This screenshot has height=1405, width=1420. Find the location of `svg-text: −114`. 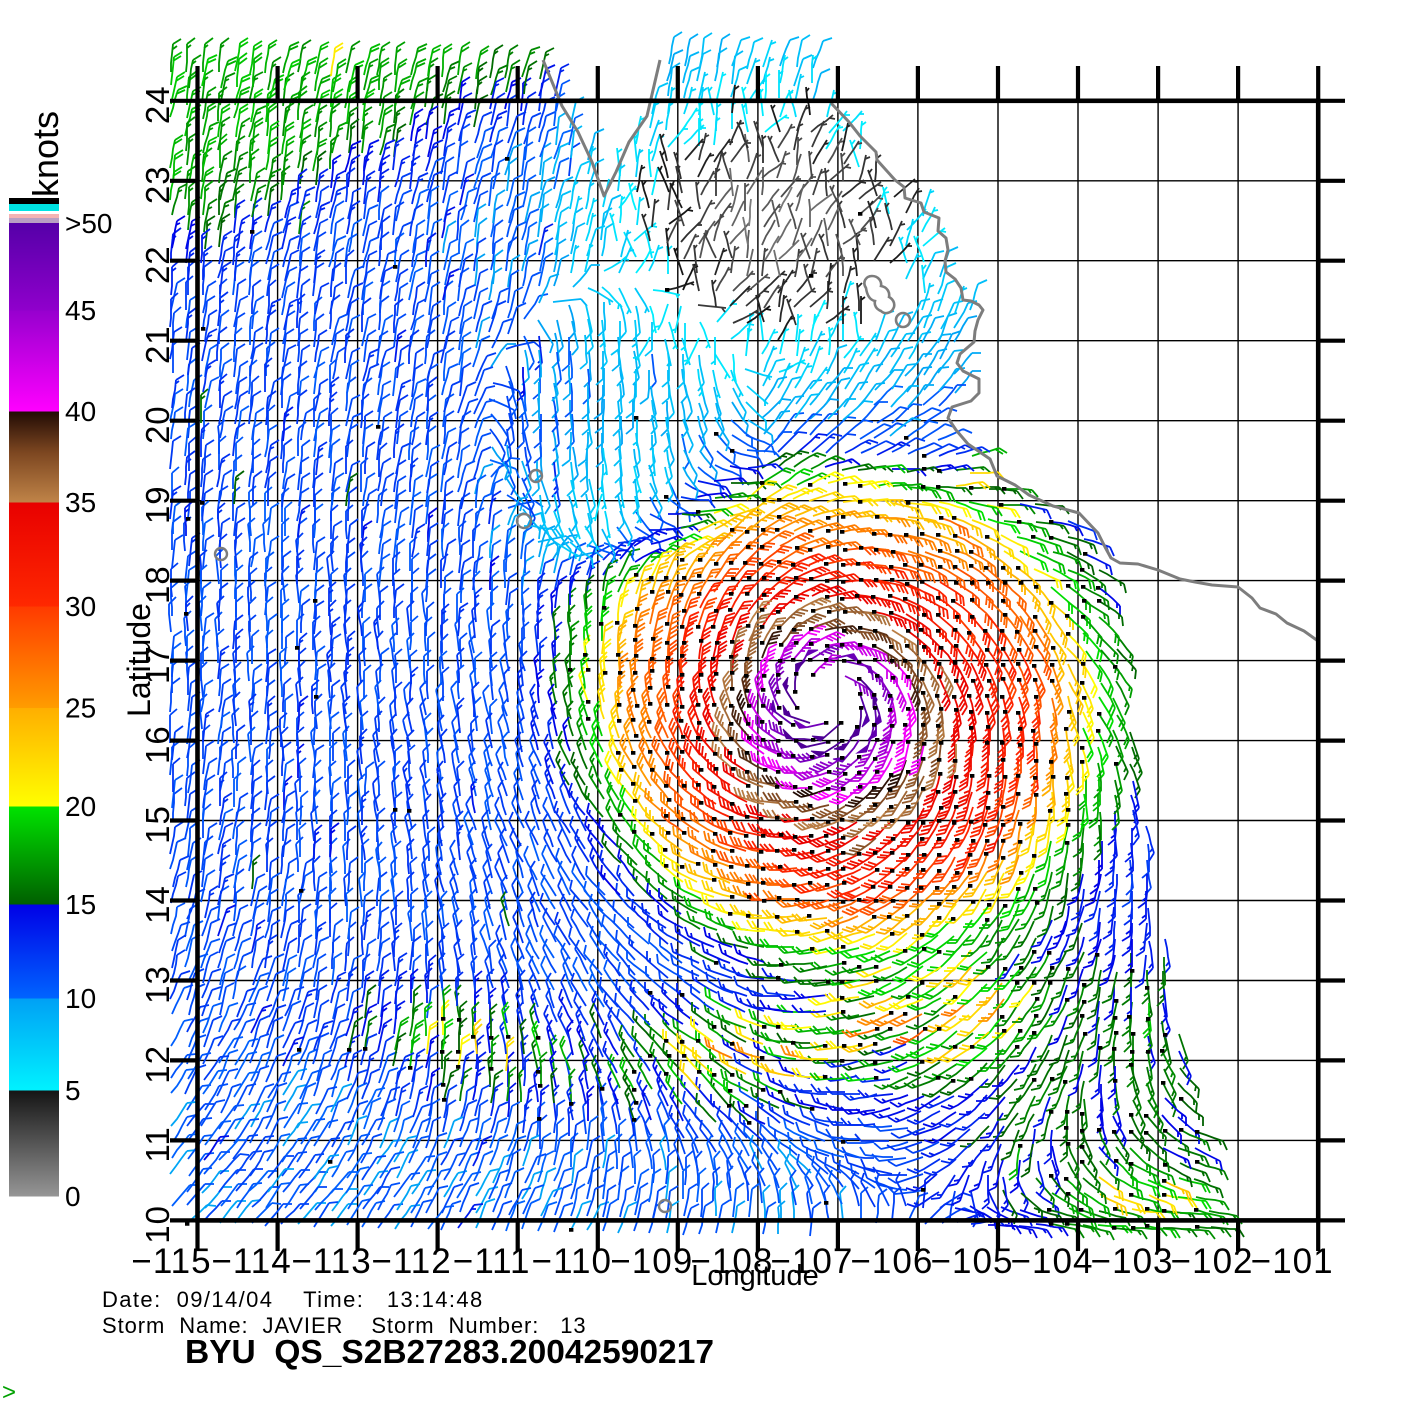

svg-text: −114 is located at coordinates (251, 1261).